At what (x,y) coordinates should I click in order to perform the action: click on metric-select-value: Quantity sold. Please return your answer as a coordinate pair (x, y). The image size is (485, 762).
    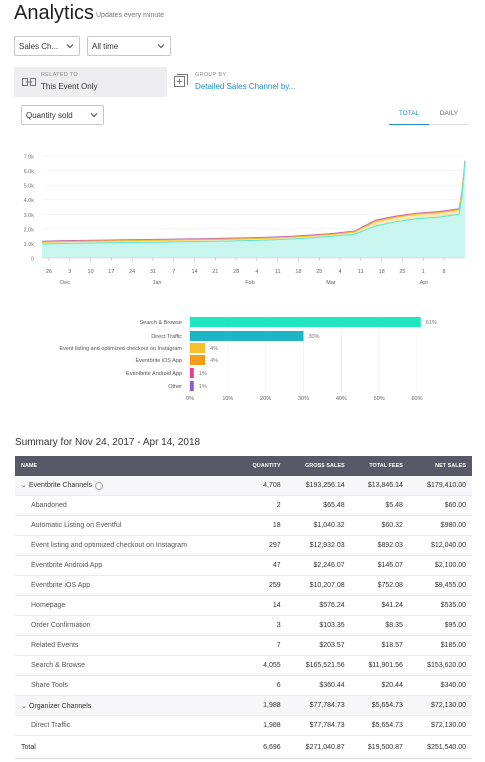
    Looking at the image, I should click on (49, 115).